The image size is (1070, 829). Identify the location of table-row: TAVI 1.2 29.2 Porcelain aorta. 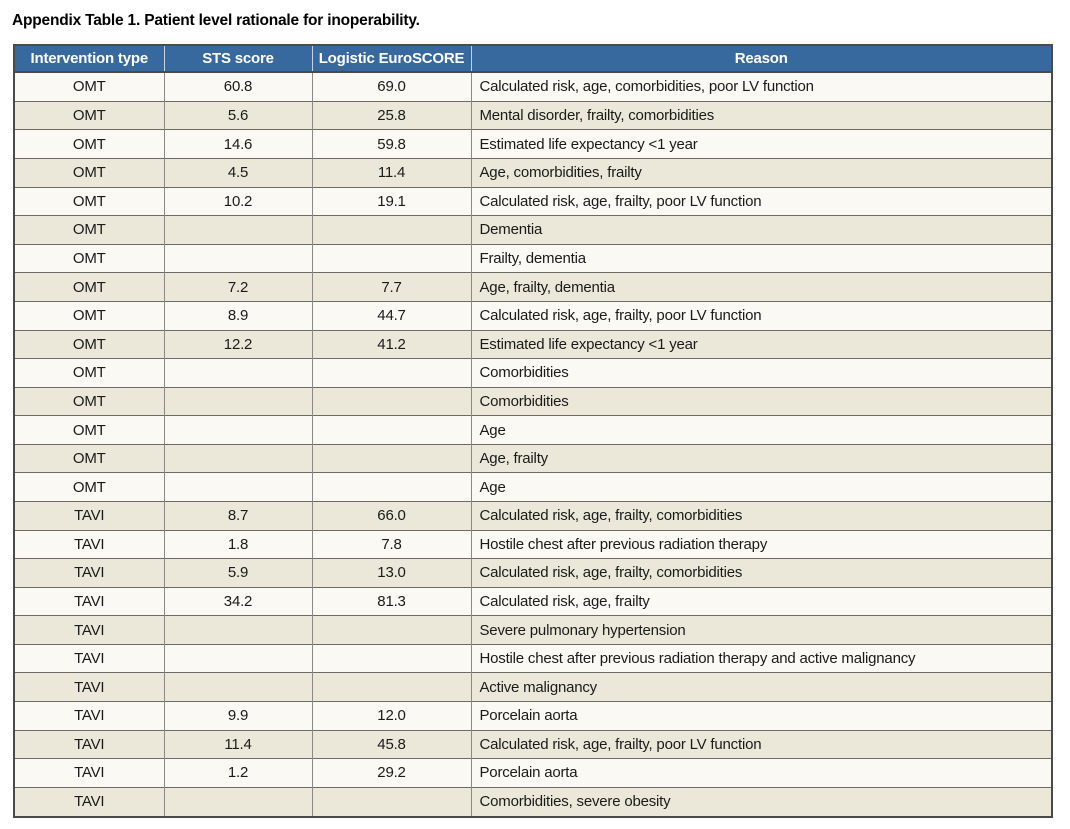
(533, 773).